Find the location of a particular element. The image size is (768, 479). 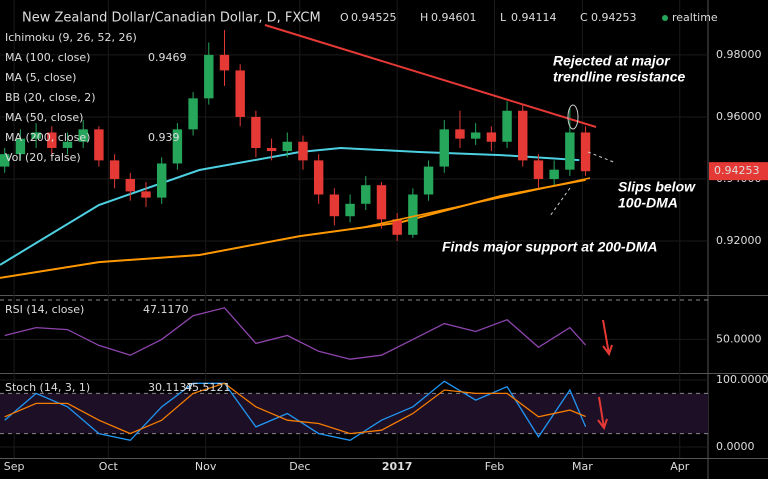

pane-title: RSI (14, close) is located at coordinates (44, 309).